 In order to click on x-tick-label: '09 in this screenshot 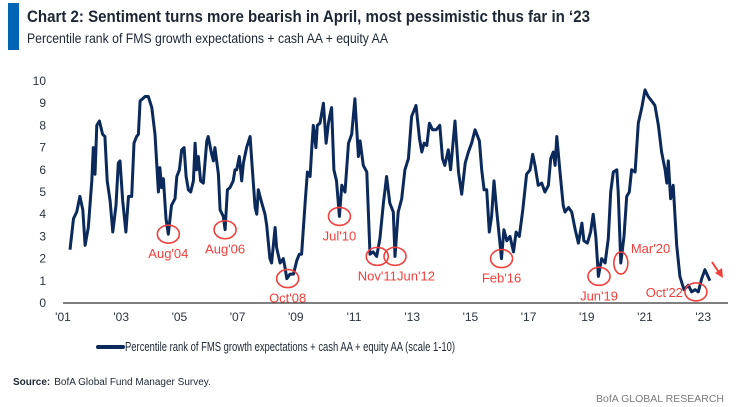, I will do `click(296, 317)`.